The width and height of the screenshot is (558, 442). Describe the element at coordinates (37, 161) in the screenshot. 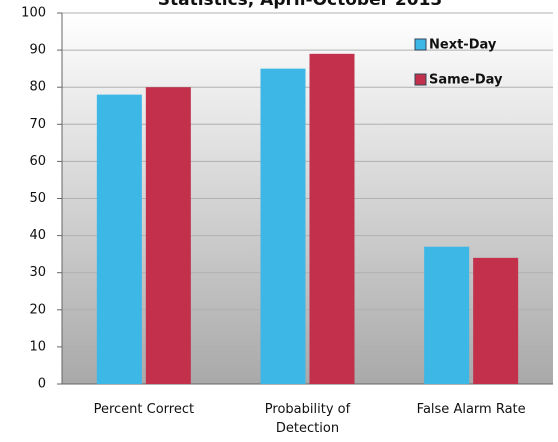

I see `y-tick-label: 60` at that location.